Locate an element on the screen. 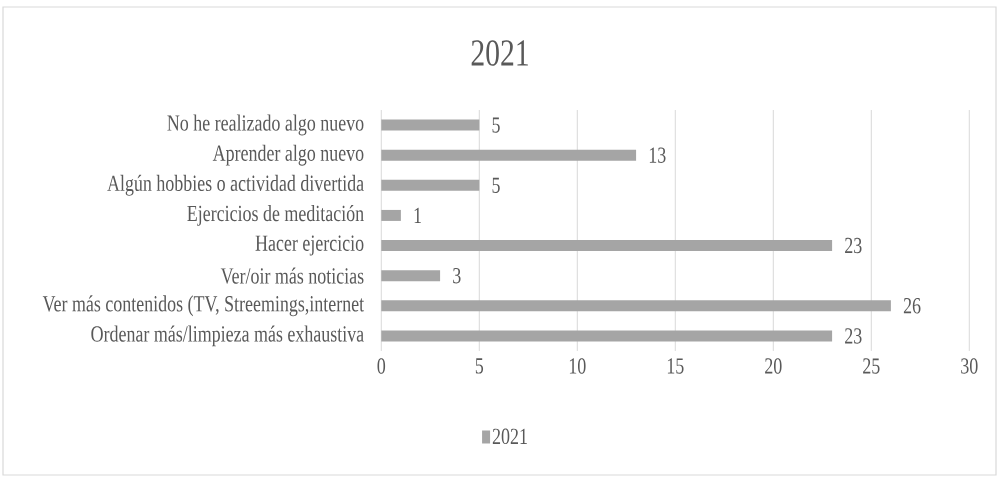 The height and width of the screenshot is (477, 1001). chart-title: 2021 is located at coordinates (499, 53).